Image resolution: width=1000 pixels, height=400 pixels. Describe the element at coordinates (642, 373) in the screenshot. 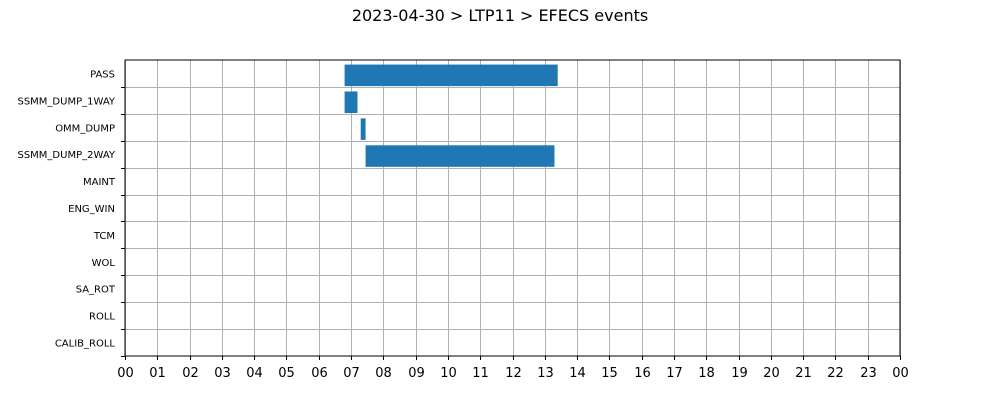

I see `x-tick-label: 16` at that location.